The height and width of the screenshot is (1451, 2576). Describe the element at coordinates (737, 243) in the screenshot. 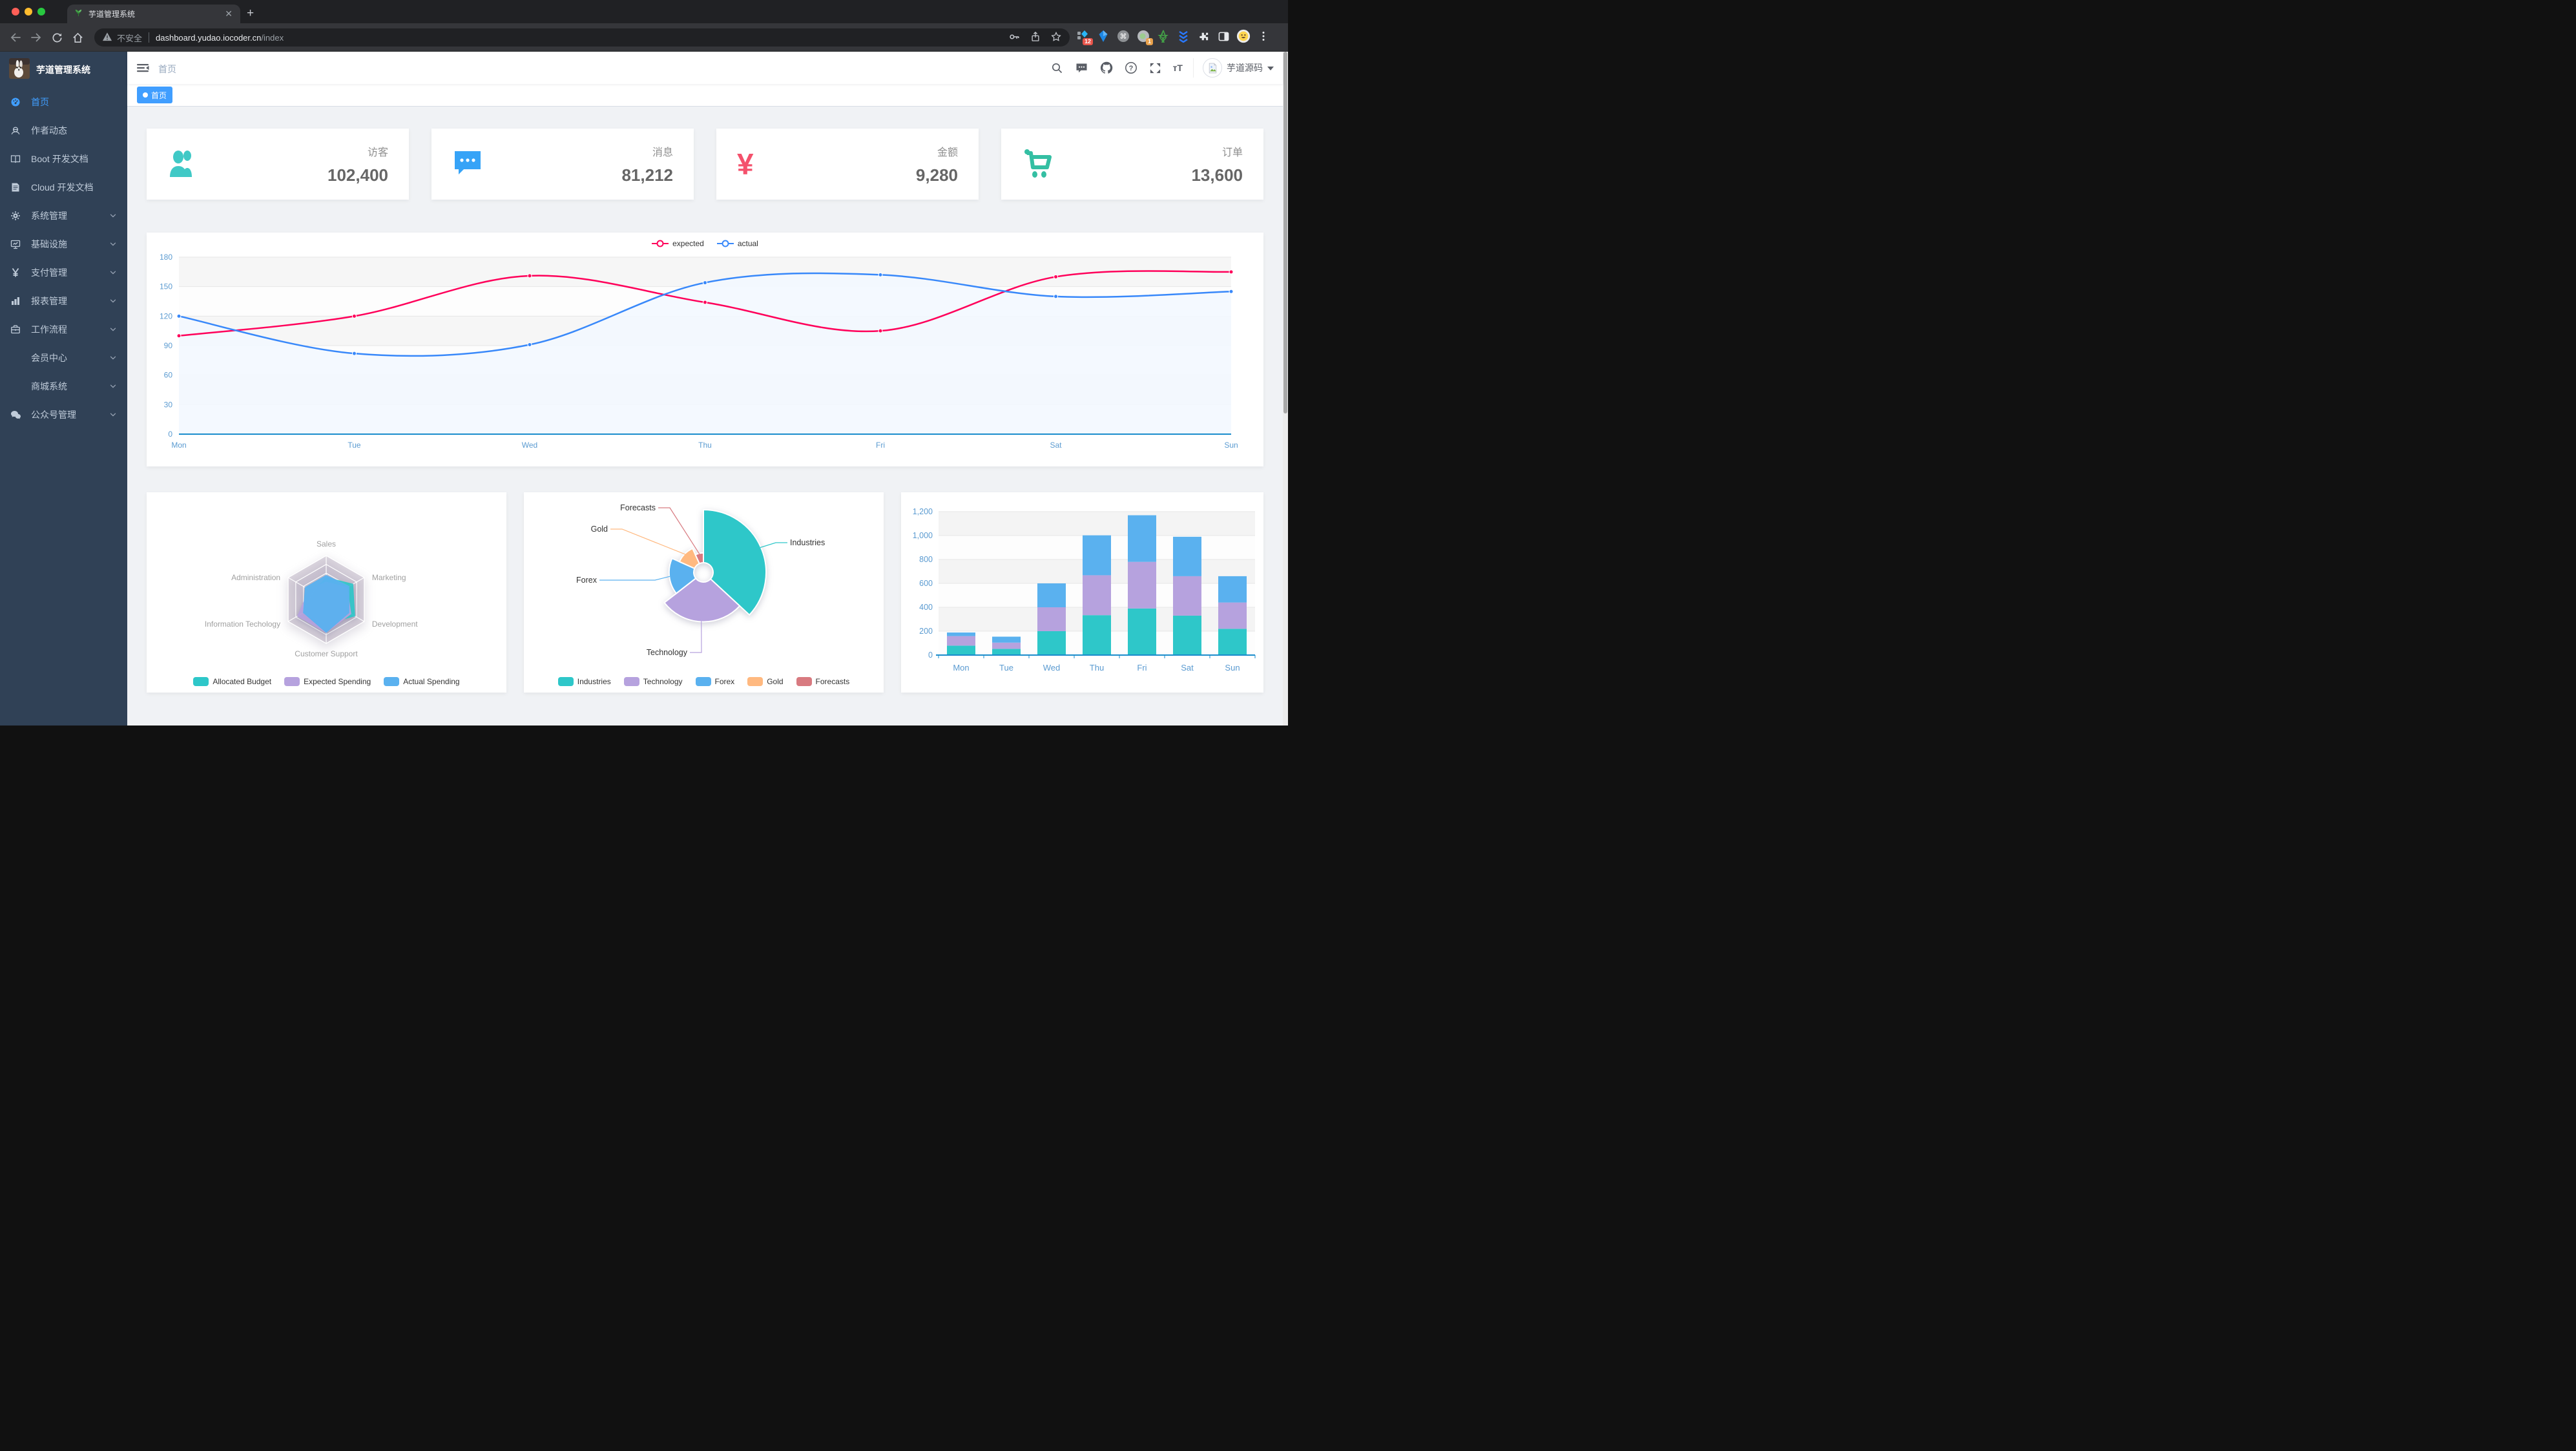

I see `legend-item-actual: actual` at that location.